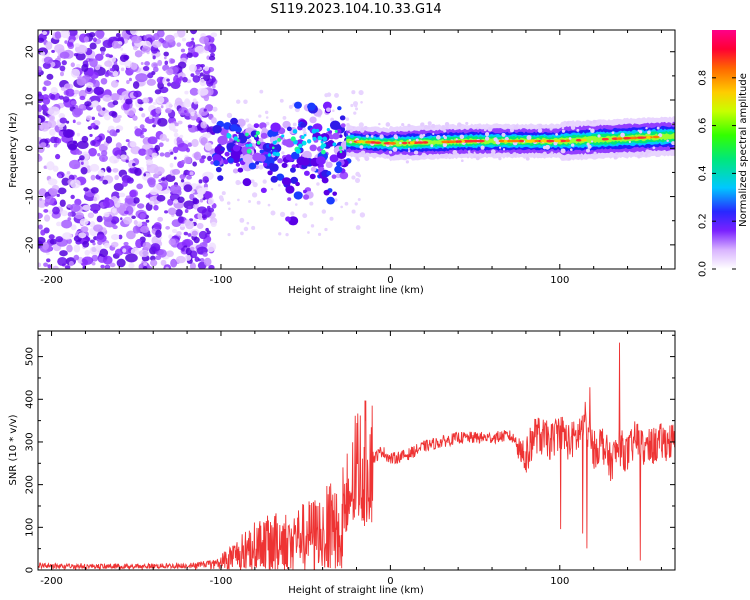 This screenshot has height=600, width=750. I want to click on snr-xtick-label: -100, so click(221, 581).